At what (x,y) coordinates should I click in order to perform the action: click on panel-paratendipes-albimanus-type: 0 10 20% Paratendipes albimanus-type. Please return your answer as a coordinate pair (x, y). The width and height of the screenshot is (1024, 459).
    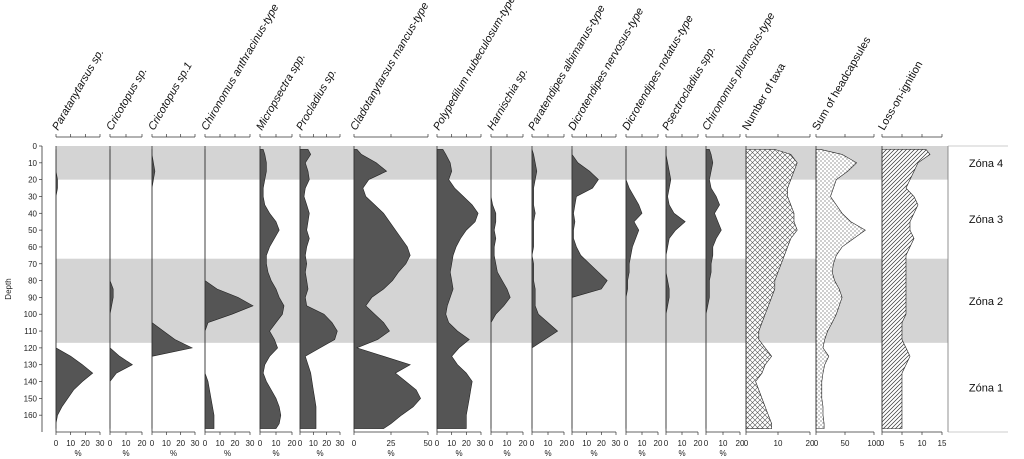
    Looking at the image, I should click on (567, 230).